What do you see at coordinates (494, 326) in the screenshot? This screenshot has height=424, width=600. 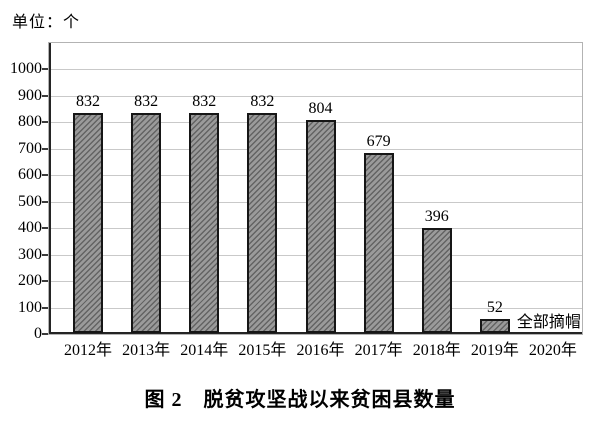 I see `bar-2019年` at bounding box center [494, 326].